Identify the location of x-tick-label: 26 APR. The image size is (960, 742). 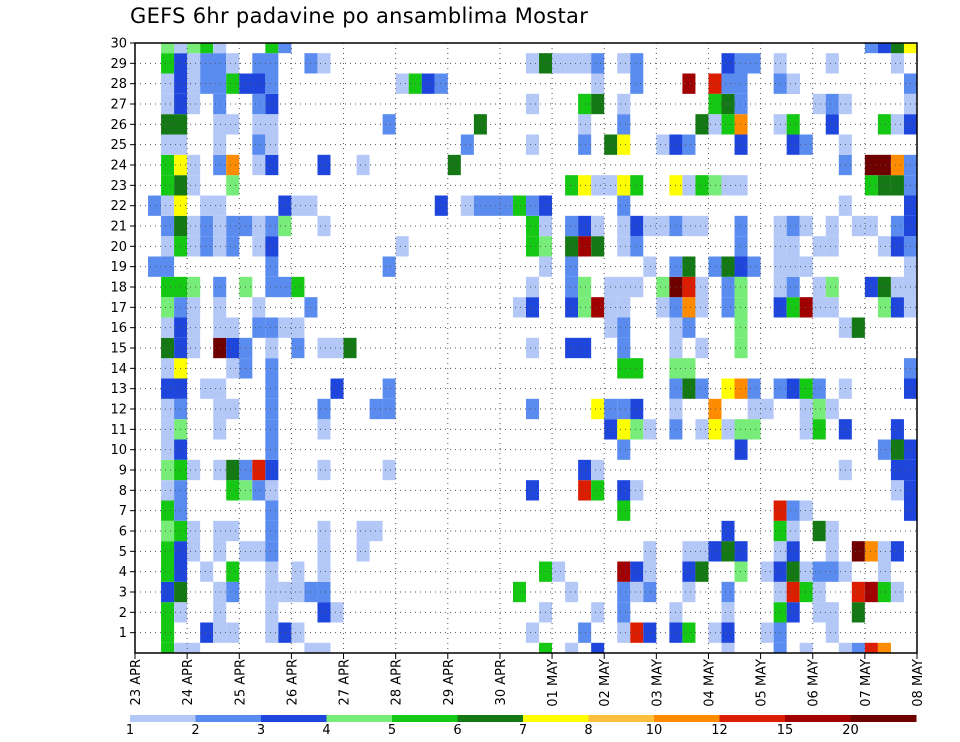
(292, 682).